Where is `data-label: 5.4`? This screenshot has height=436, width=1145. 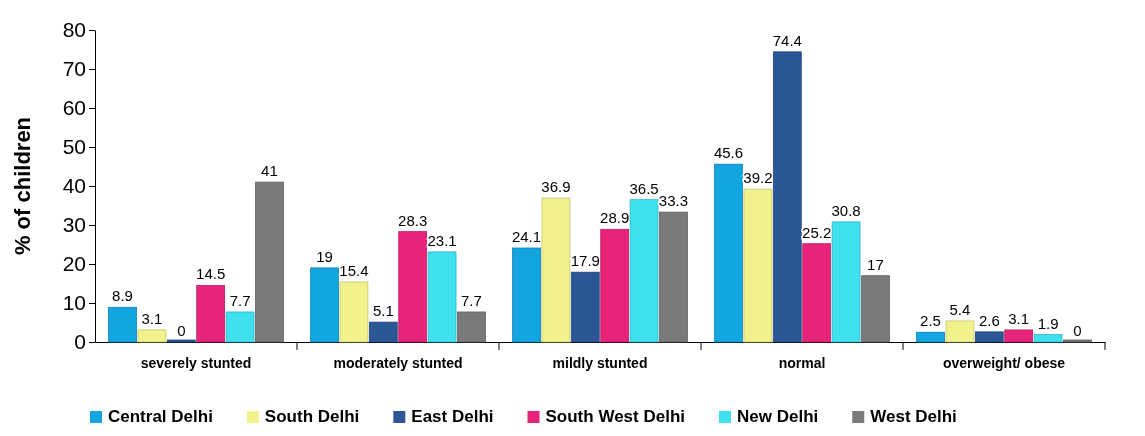 data-label: 5.4 is located at coordinates (960, 309).